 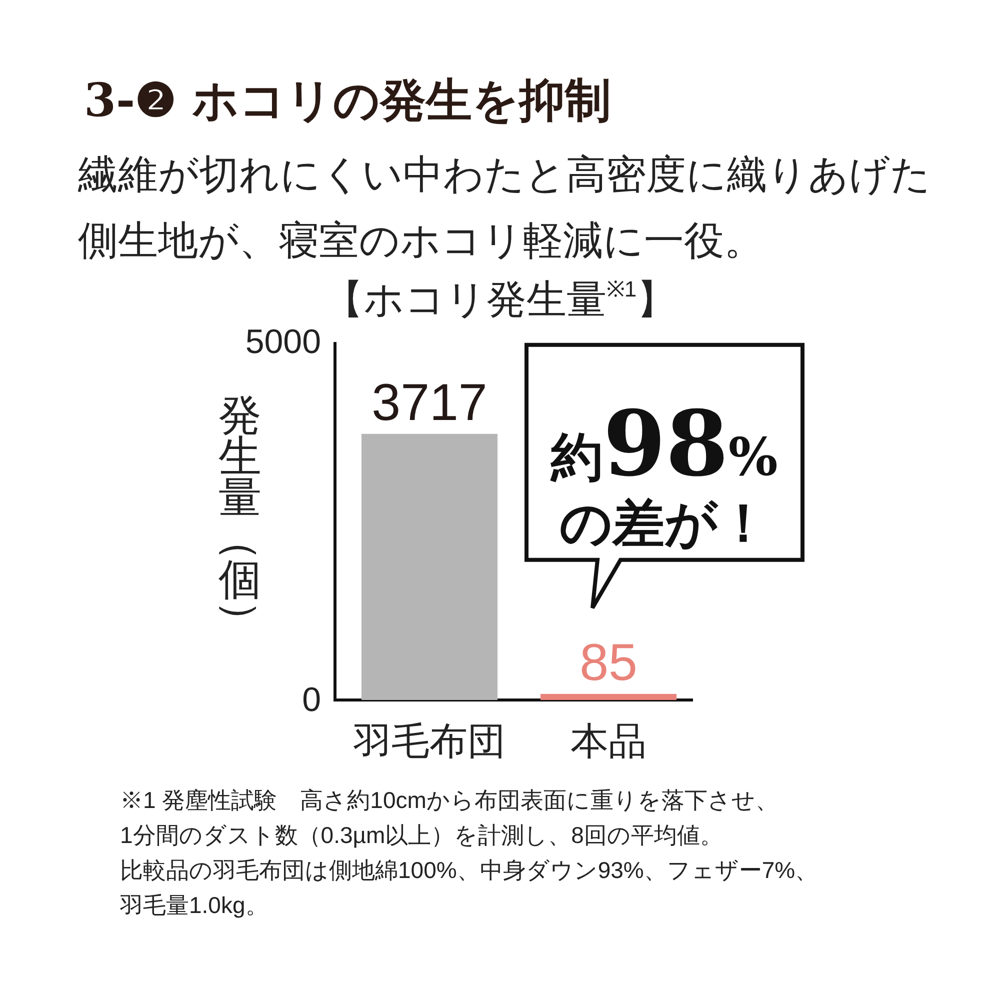 What do you see at coordinates (311, 700) in the screenshot?
I see `y-tick-label: 0` at bounding box center [311, 700].